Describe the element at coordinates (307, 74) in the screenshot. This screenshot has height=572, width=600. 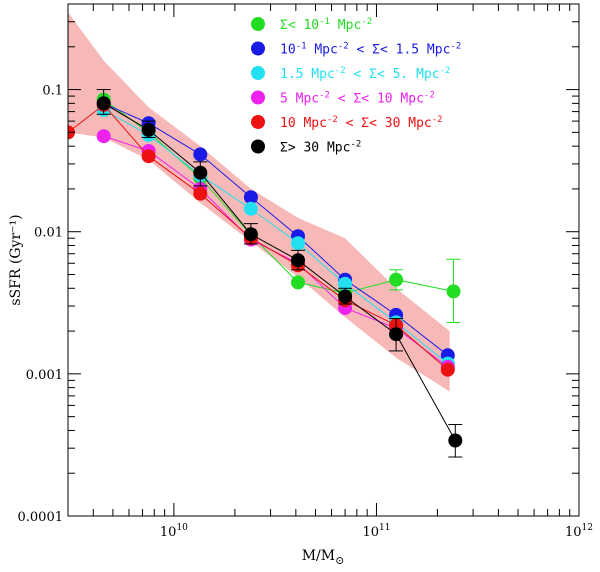
I see `legend-label-text: 1.5 Mpc` at that location.